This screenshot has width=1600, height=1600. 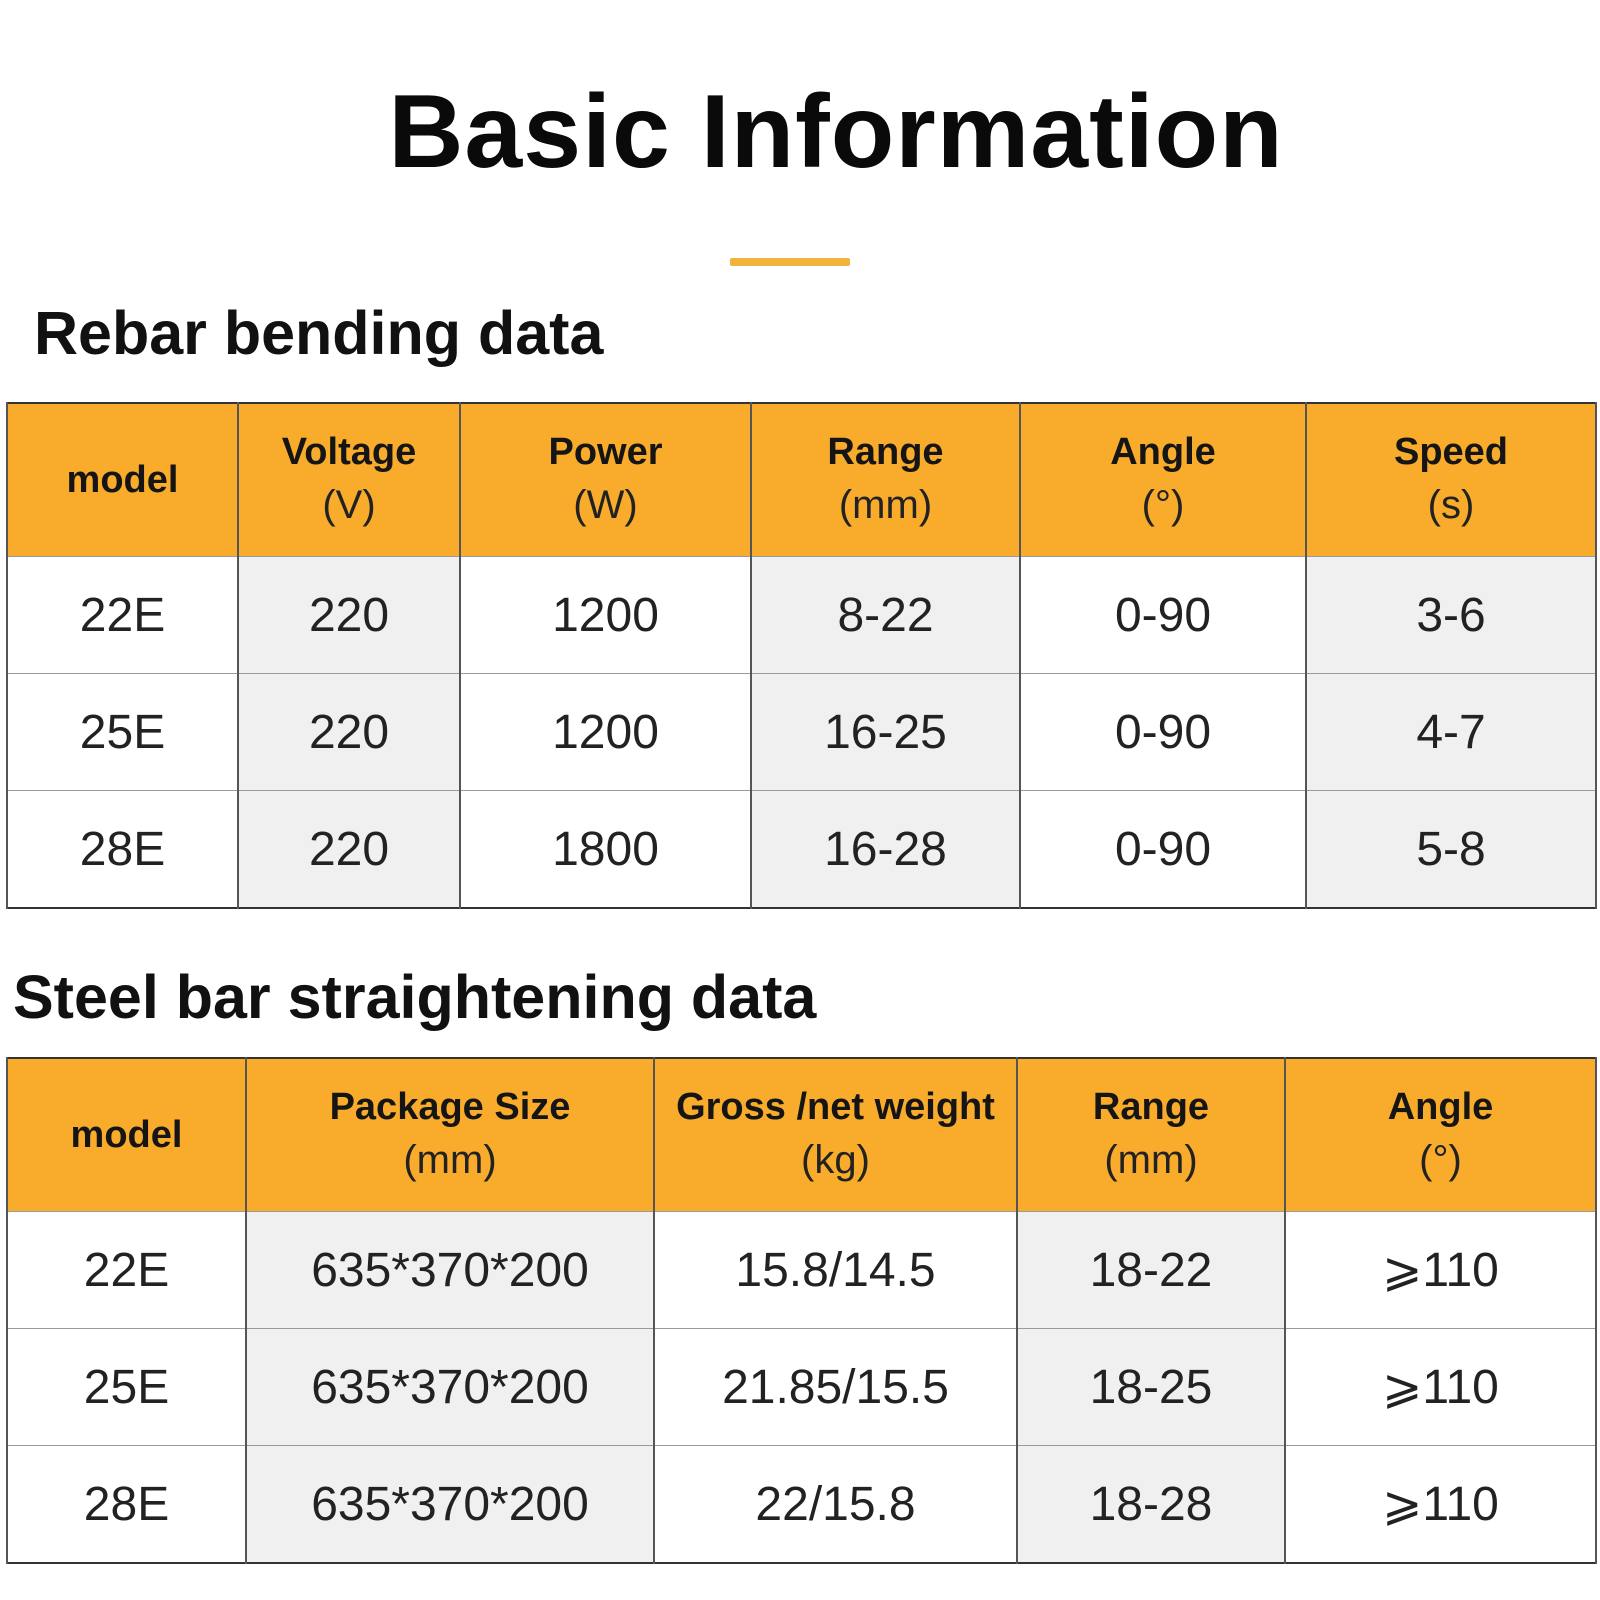 What do you see at coordinates (1451, 505) in the screenshot?
I see `header-unit: (s)` at bounding box center [1451, 505].